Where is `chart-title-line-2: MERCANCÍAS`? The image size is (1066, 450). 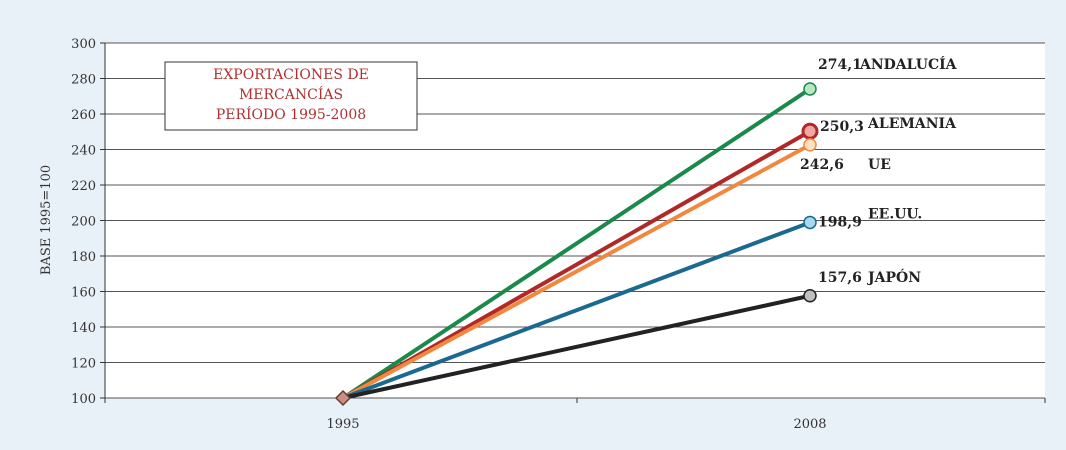 chart-title-line-2: MERCANCÍAS is located at coordinates (291, 94).